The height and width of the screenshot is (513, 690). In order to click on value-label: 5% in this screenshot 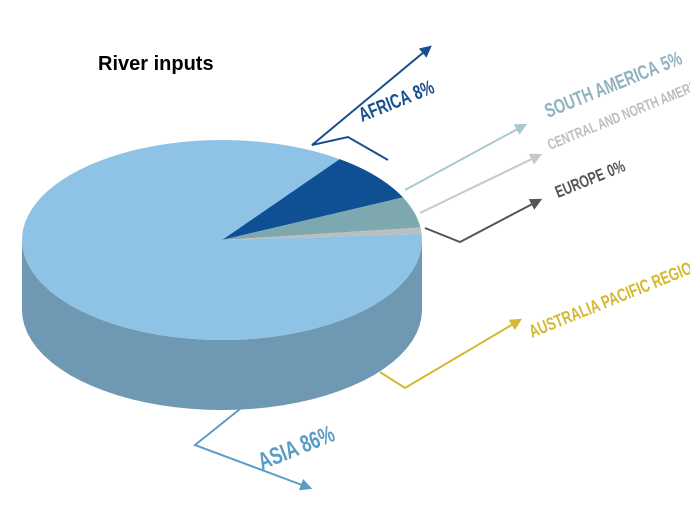, I will do `click(671, 60)`.